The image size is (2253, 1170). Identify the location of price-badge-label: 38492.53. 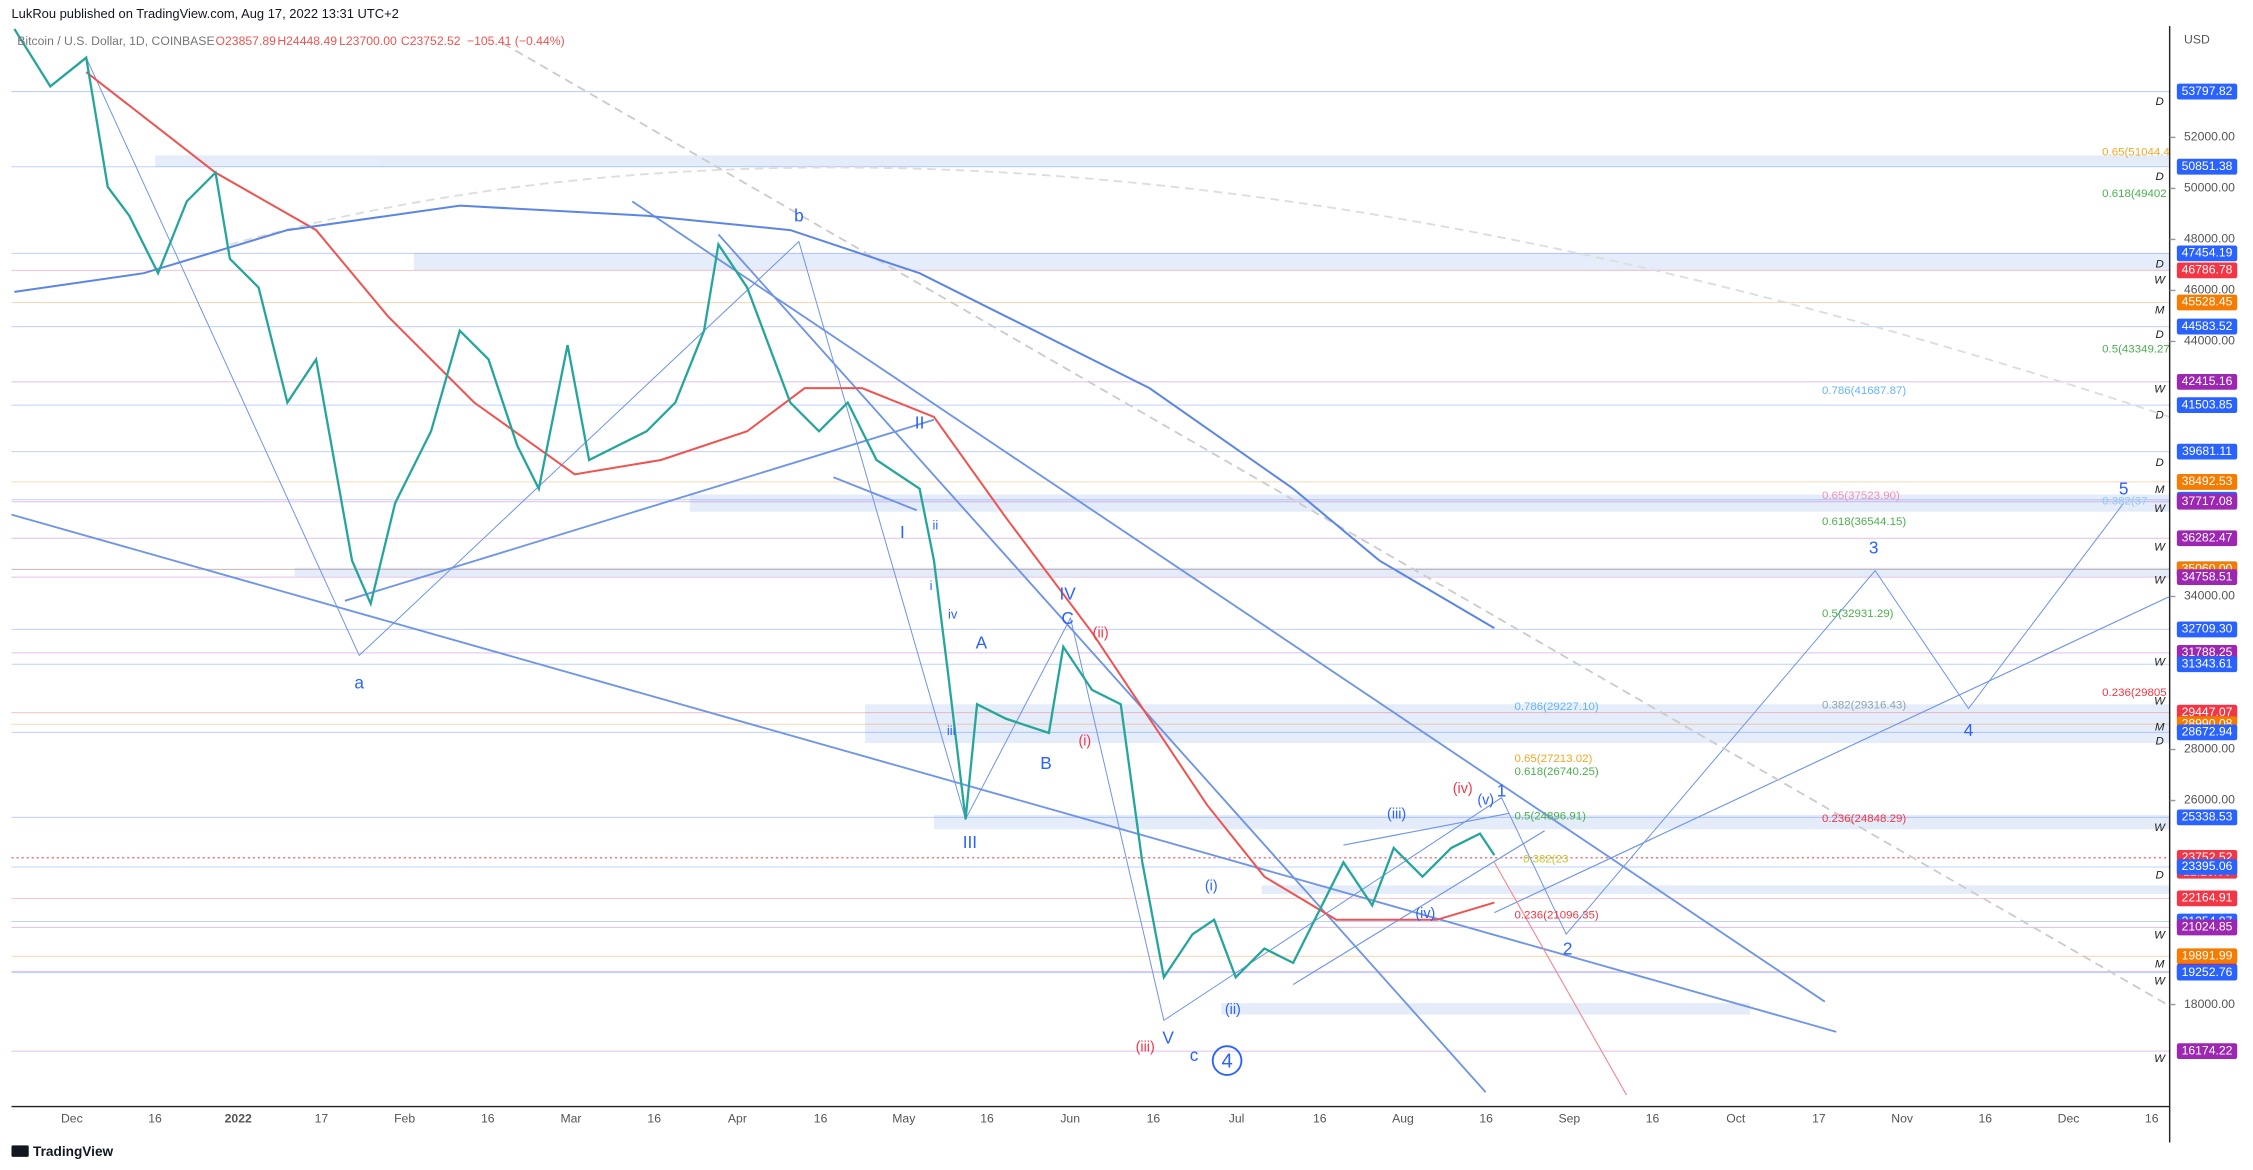
(2207, 481).